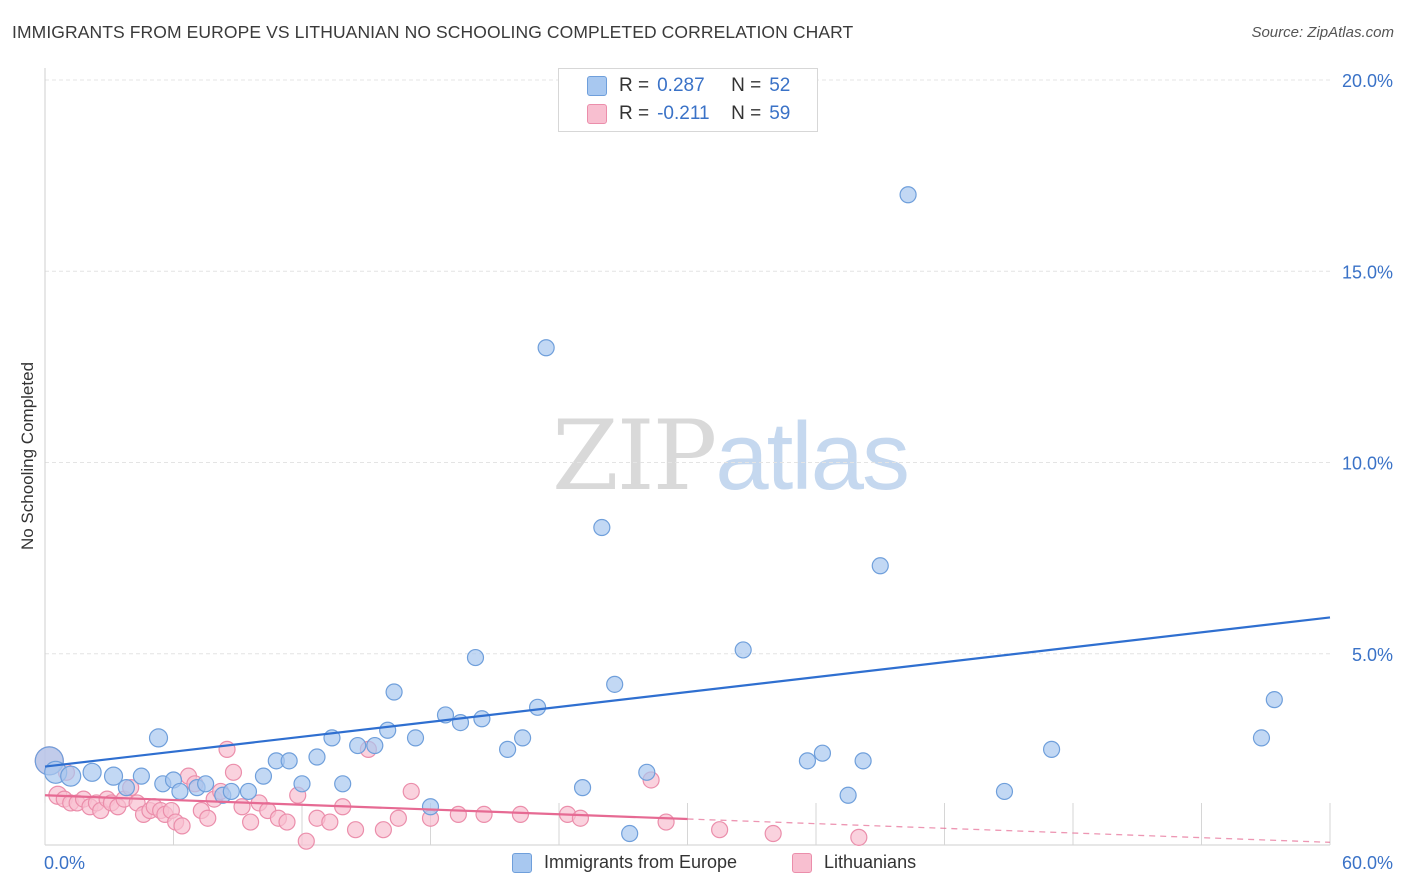 The image size is (1406, 892). What do you see at coordinates (780, 113) in the screenshot?
I see `legend-n-value: 59` at bounding box center [780, 113].